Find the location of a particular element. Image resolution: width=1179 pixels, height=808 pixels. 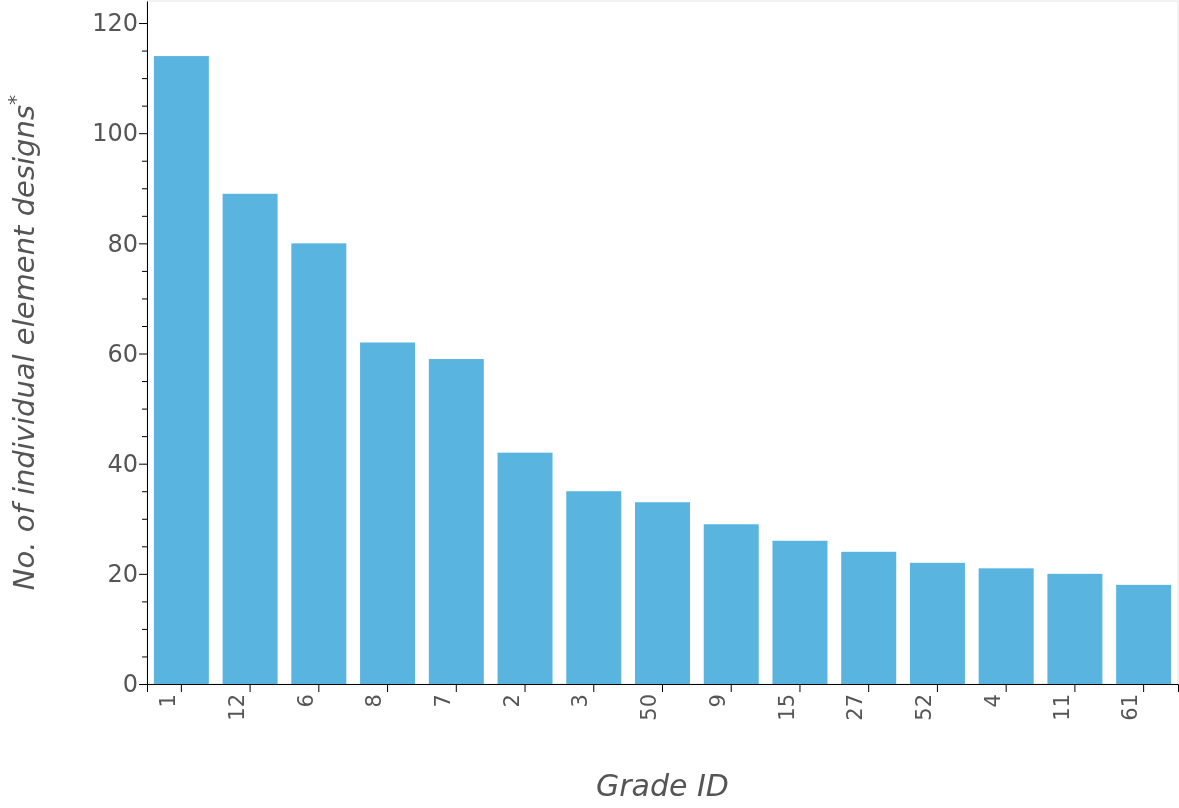

x-tick-label: 12 is located at coordinates (236, 707).